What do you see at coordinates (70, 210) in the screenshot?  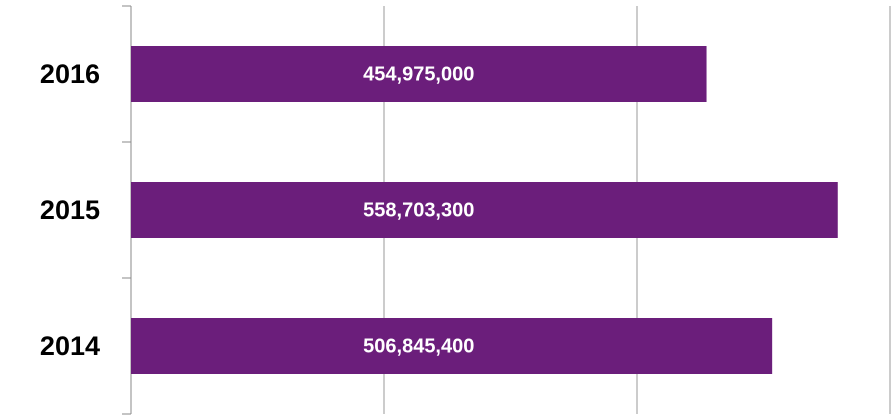 I see `y-tick-label: 2015` at bounding box center [70, 210].